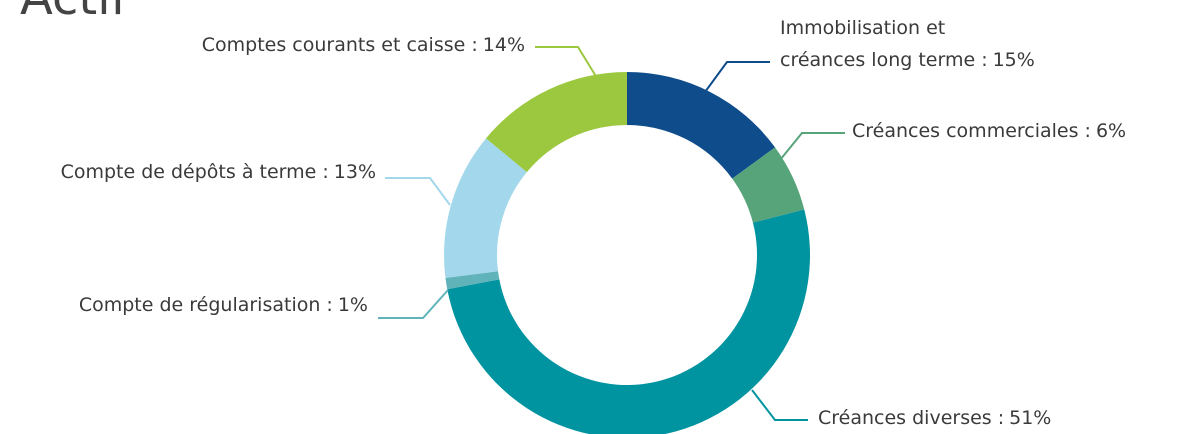 The height and width of the screenshot is (434, 1179). Describe the element at coordinates (73, 13) in the screenshot. I see `chart-title: Actif` at that location.